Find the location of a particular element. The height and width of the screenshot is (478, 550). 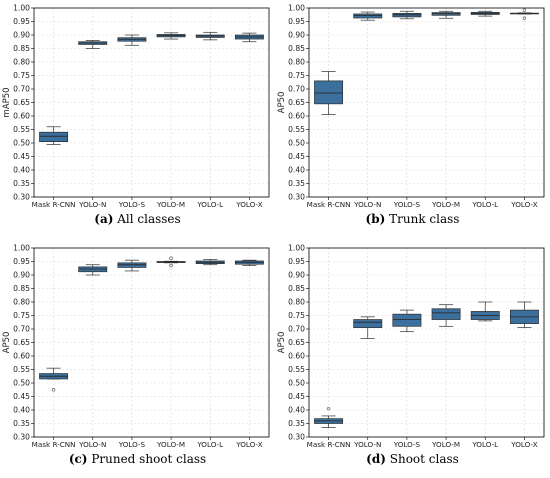

caption-letter: (c) is located at coordinates (78, 459).